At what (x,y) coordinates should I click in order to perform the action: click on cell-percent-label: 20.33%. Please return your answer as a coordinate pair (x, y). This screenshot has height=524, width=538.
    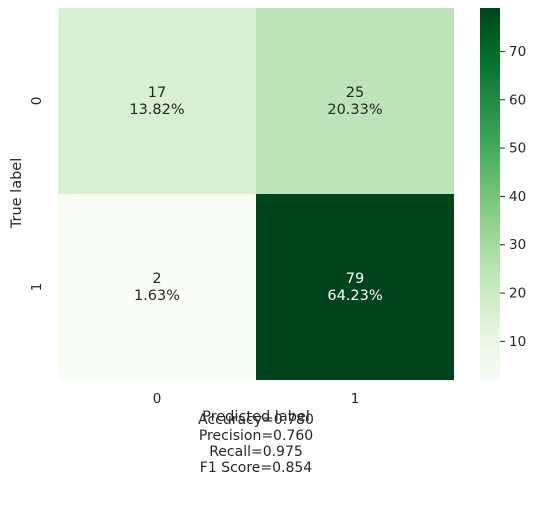
    Looking at the image, I should click on (354, 110).